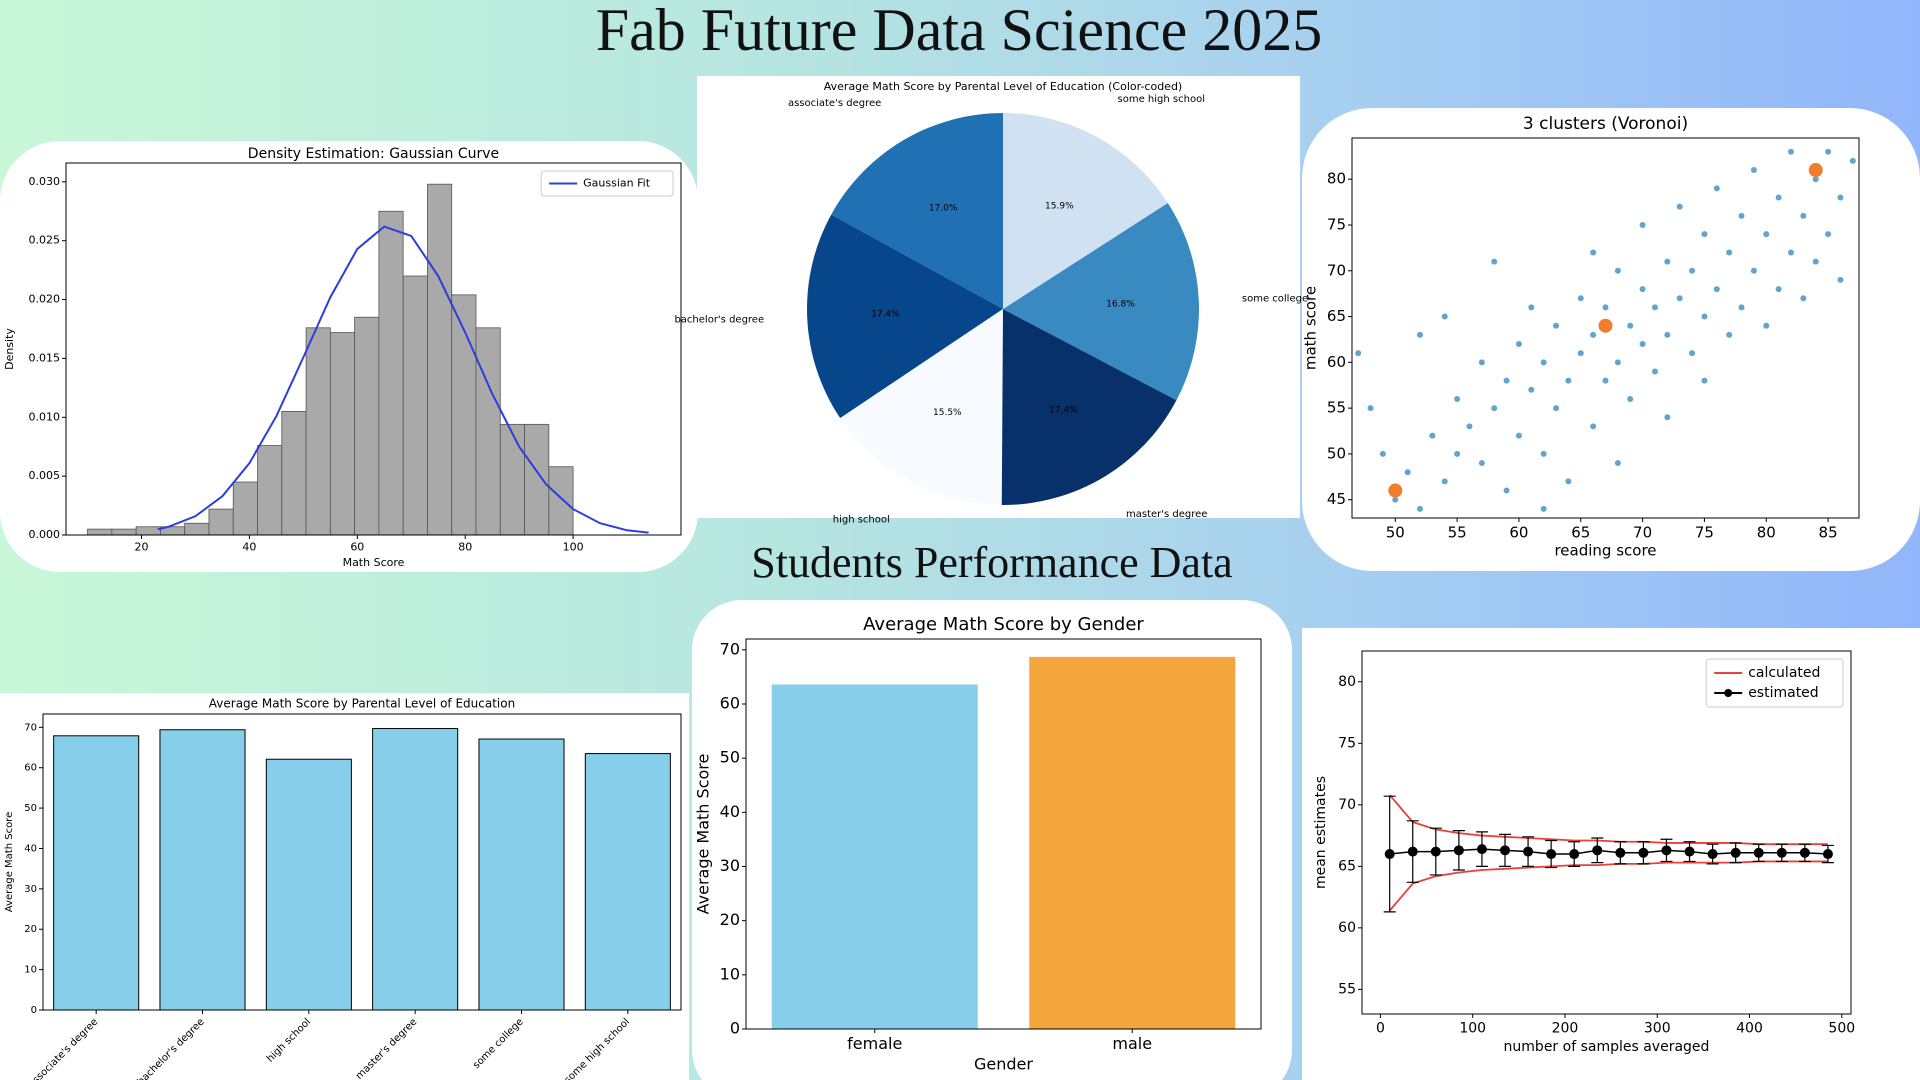 The height and width of the screenshot is (1080, 1920). I want to click on y-axis-label: mean estimates, so click(1321, 832).